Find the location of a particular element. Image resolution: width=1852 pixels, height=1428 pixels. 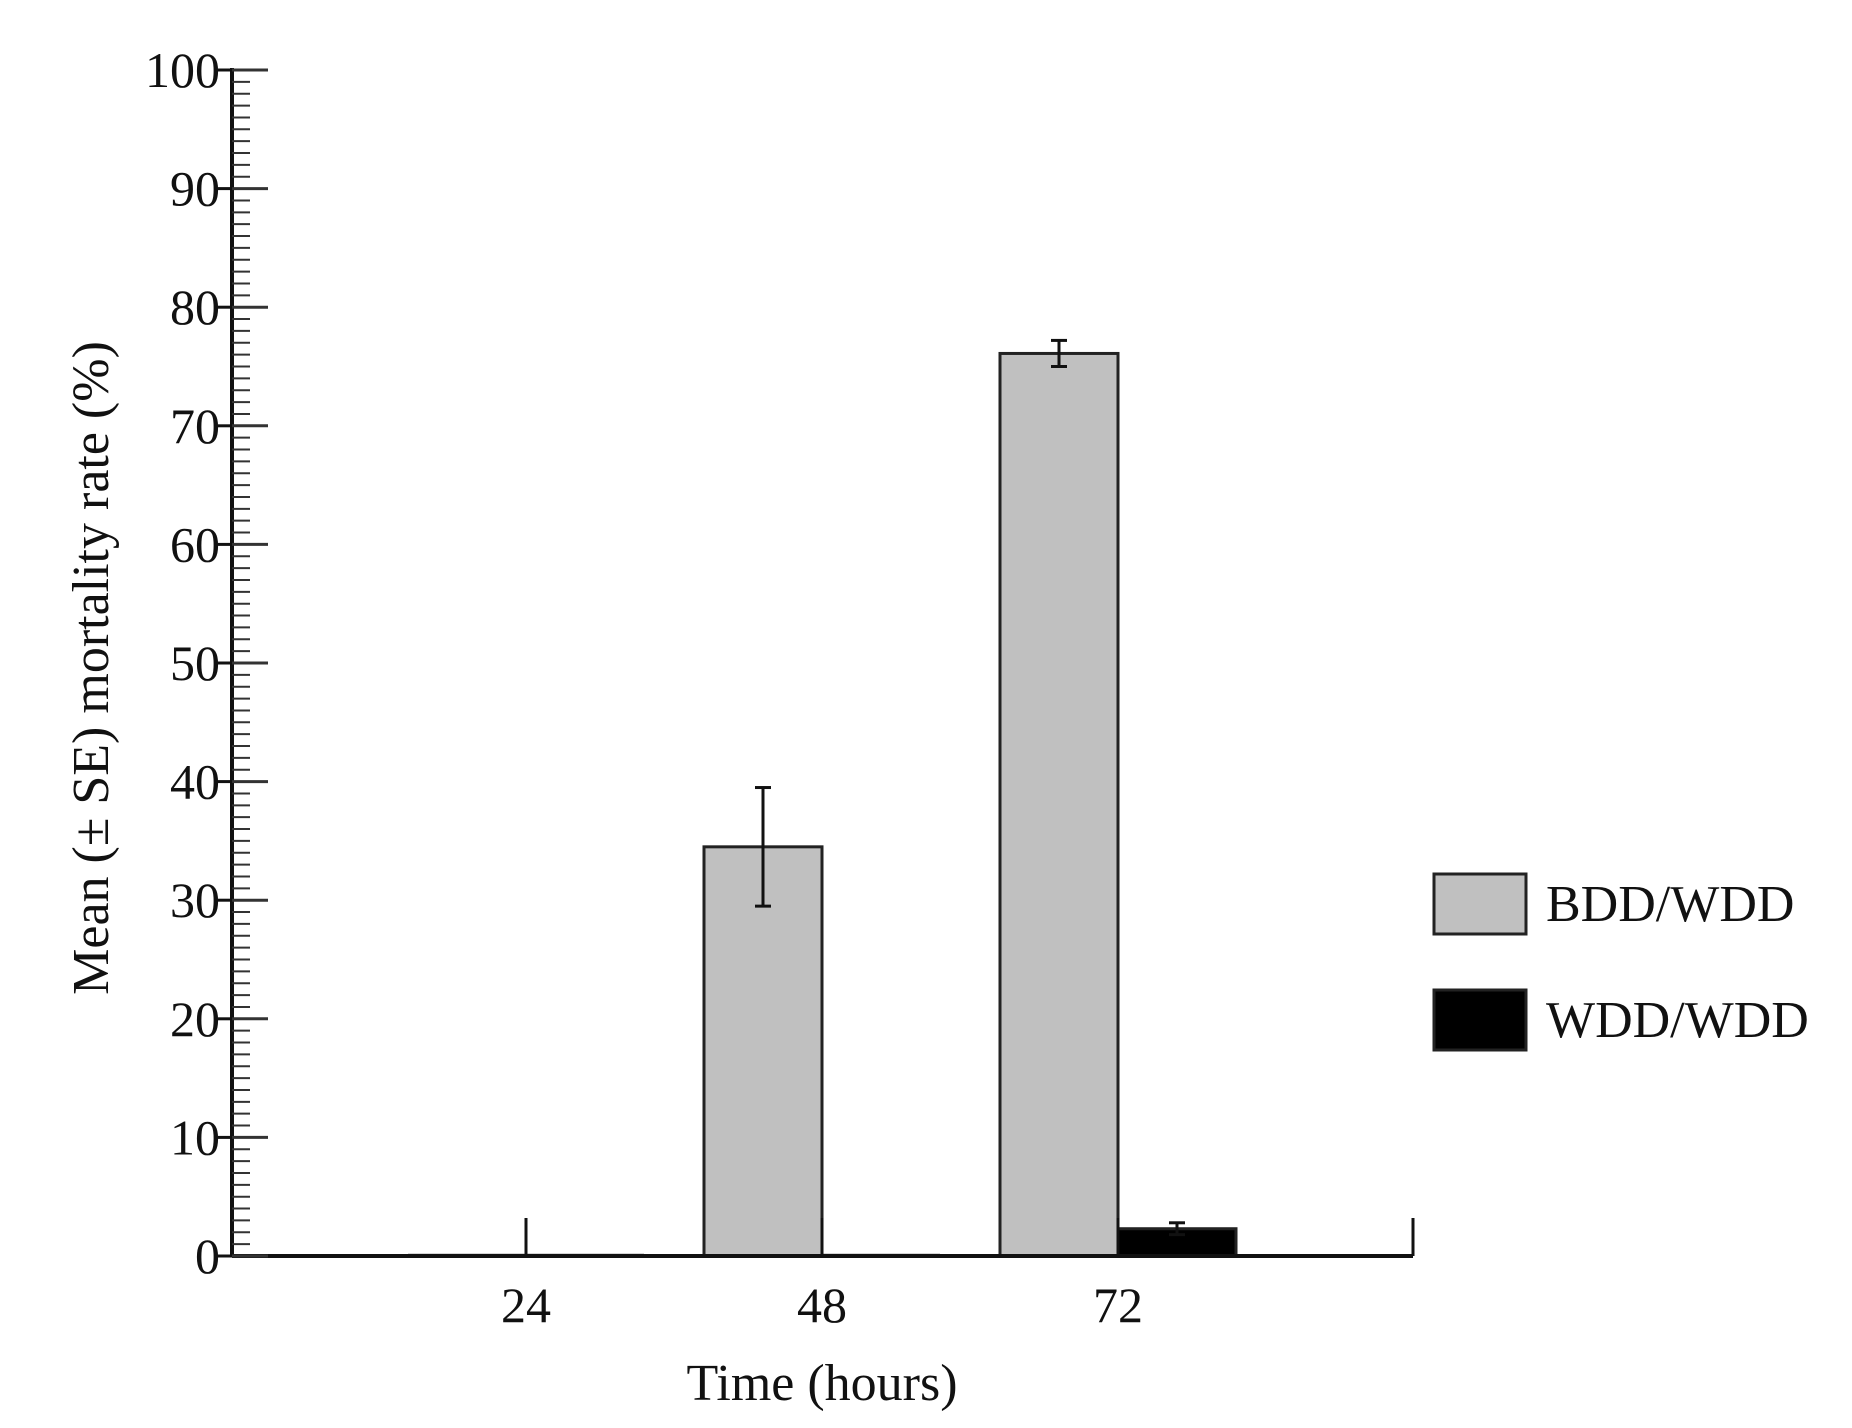

x-tick-label: 72 is located at coordinates (1118, 1305).